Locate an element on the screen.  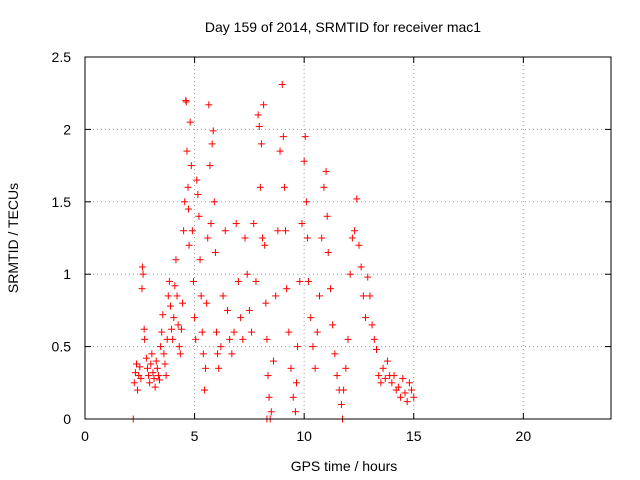
x-tick-label: 15 is located at coordinates (414, 436).